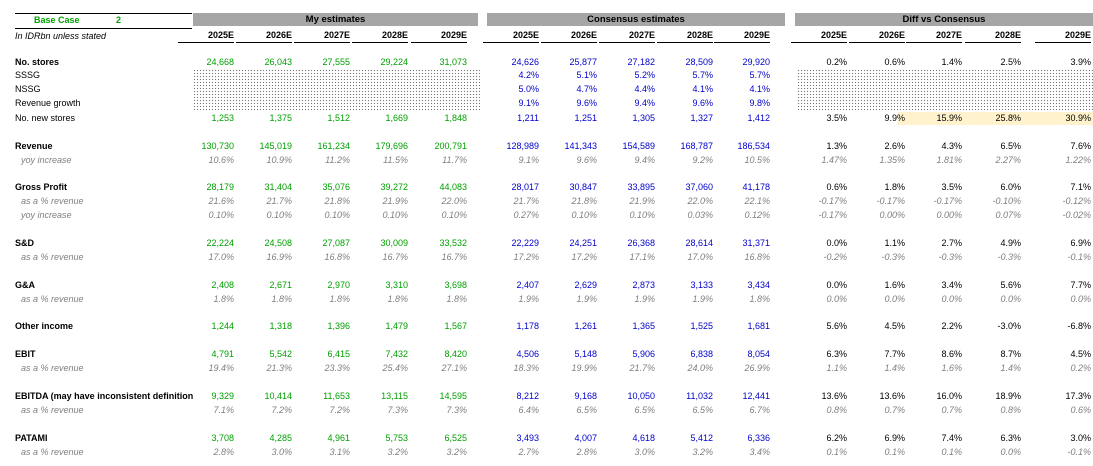 The height and width of the screenshot is (466, 1093). Describe the element at coordinates (758, 438) in the screenshot. I see `cell-cons: 6,336` at that location.